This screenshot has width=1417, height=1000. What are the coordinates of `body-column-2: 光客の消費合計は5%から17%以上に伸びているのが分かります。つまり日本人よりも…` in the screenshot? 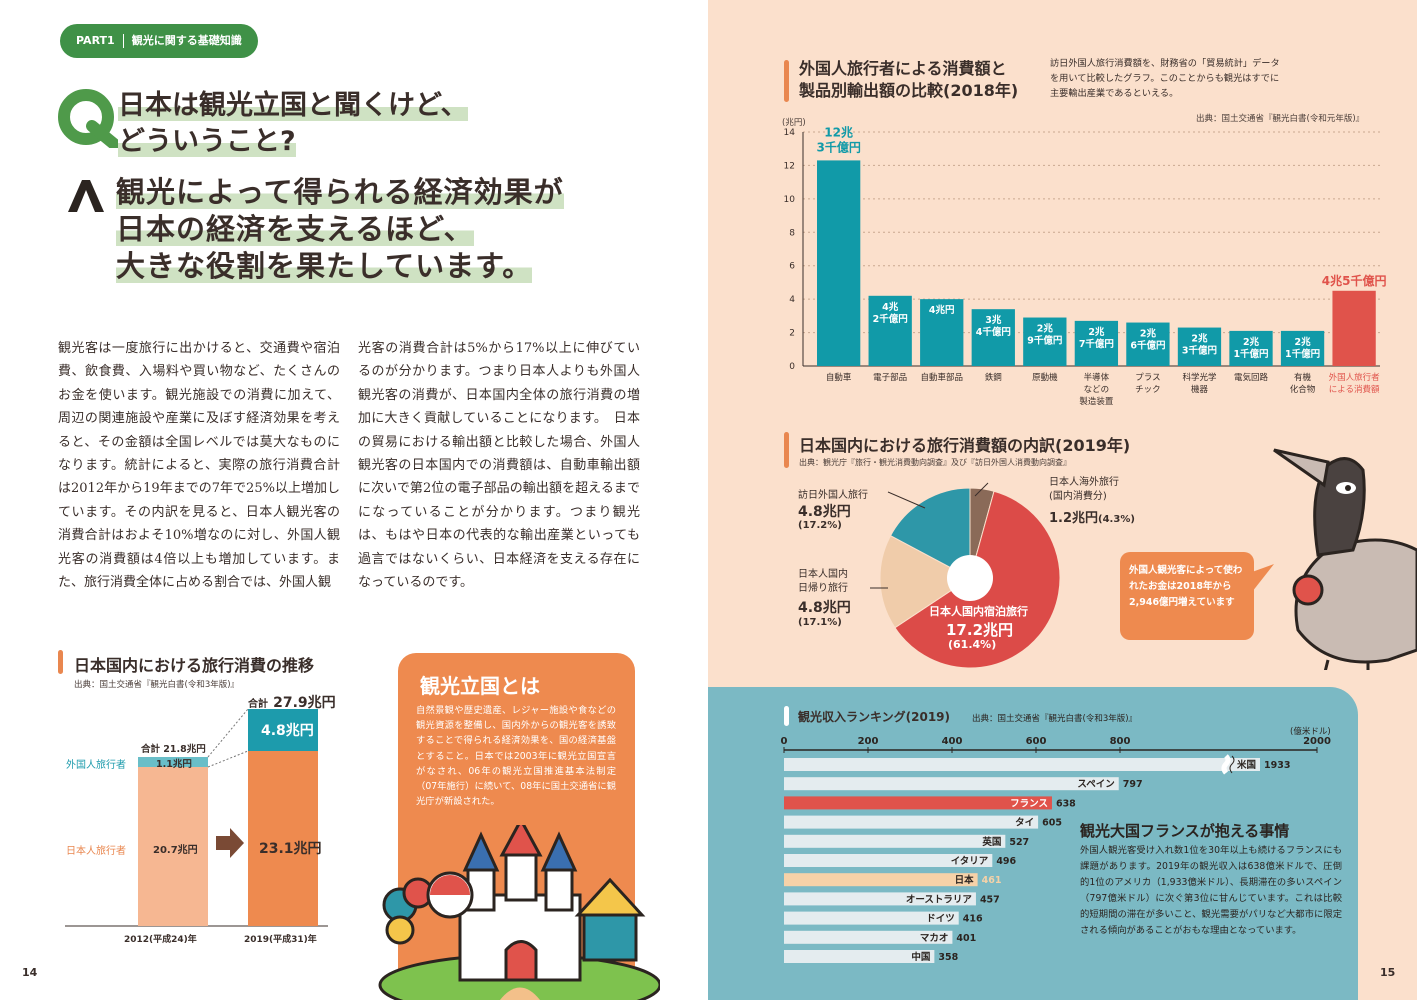 It's located at (499, 466).